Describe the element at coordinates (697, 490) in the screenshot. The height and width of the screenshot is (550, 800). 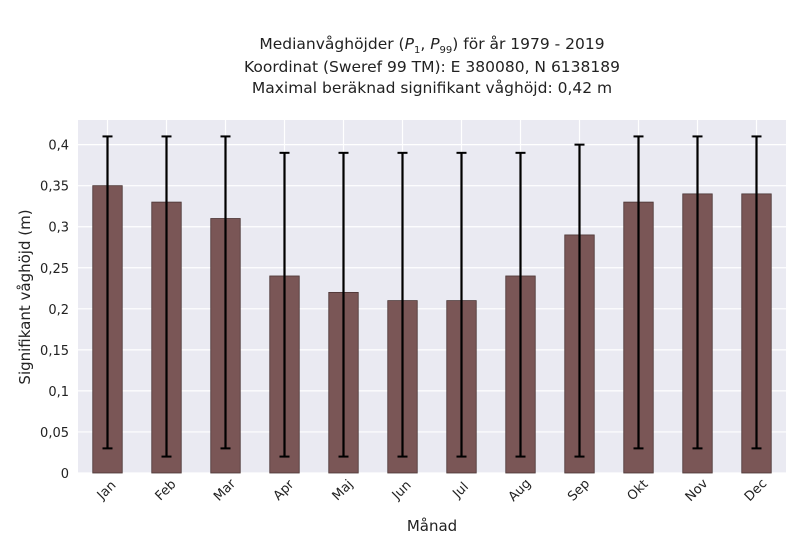
I see `x-tick-label: Nov` at that location.